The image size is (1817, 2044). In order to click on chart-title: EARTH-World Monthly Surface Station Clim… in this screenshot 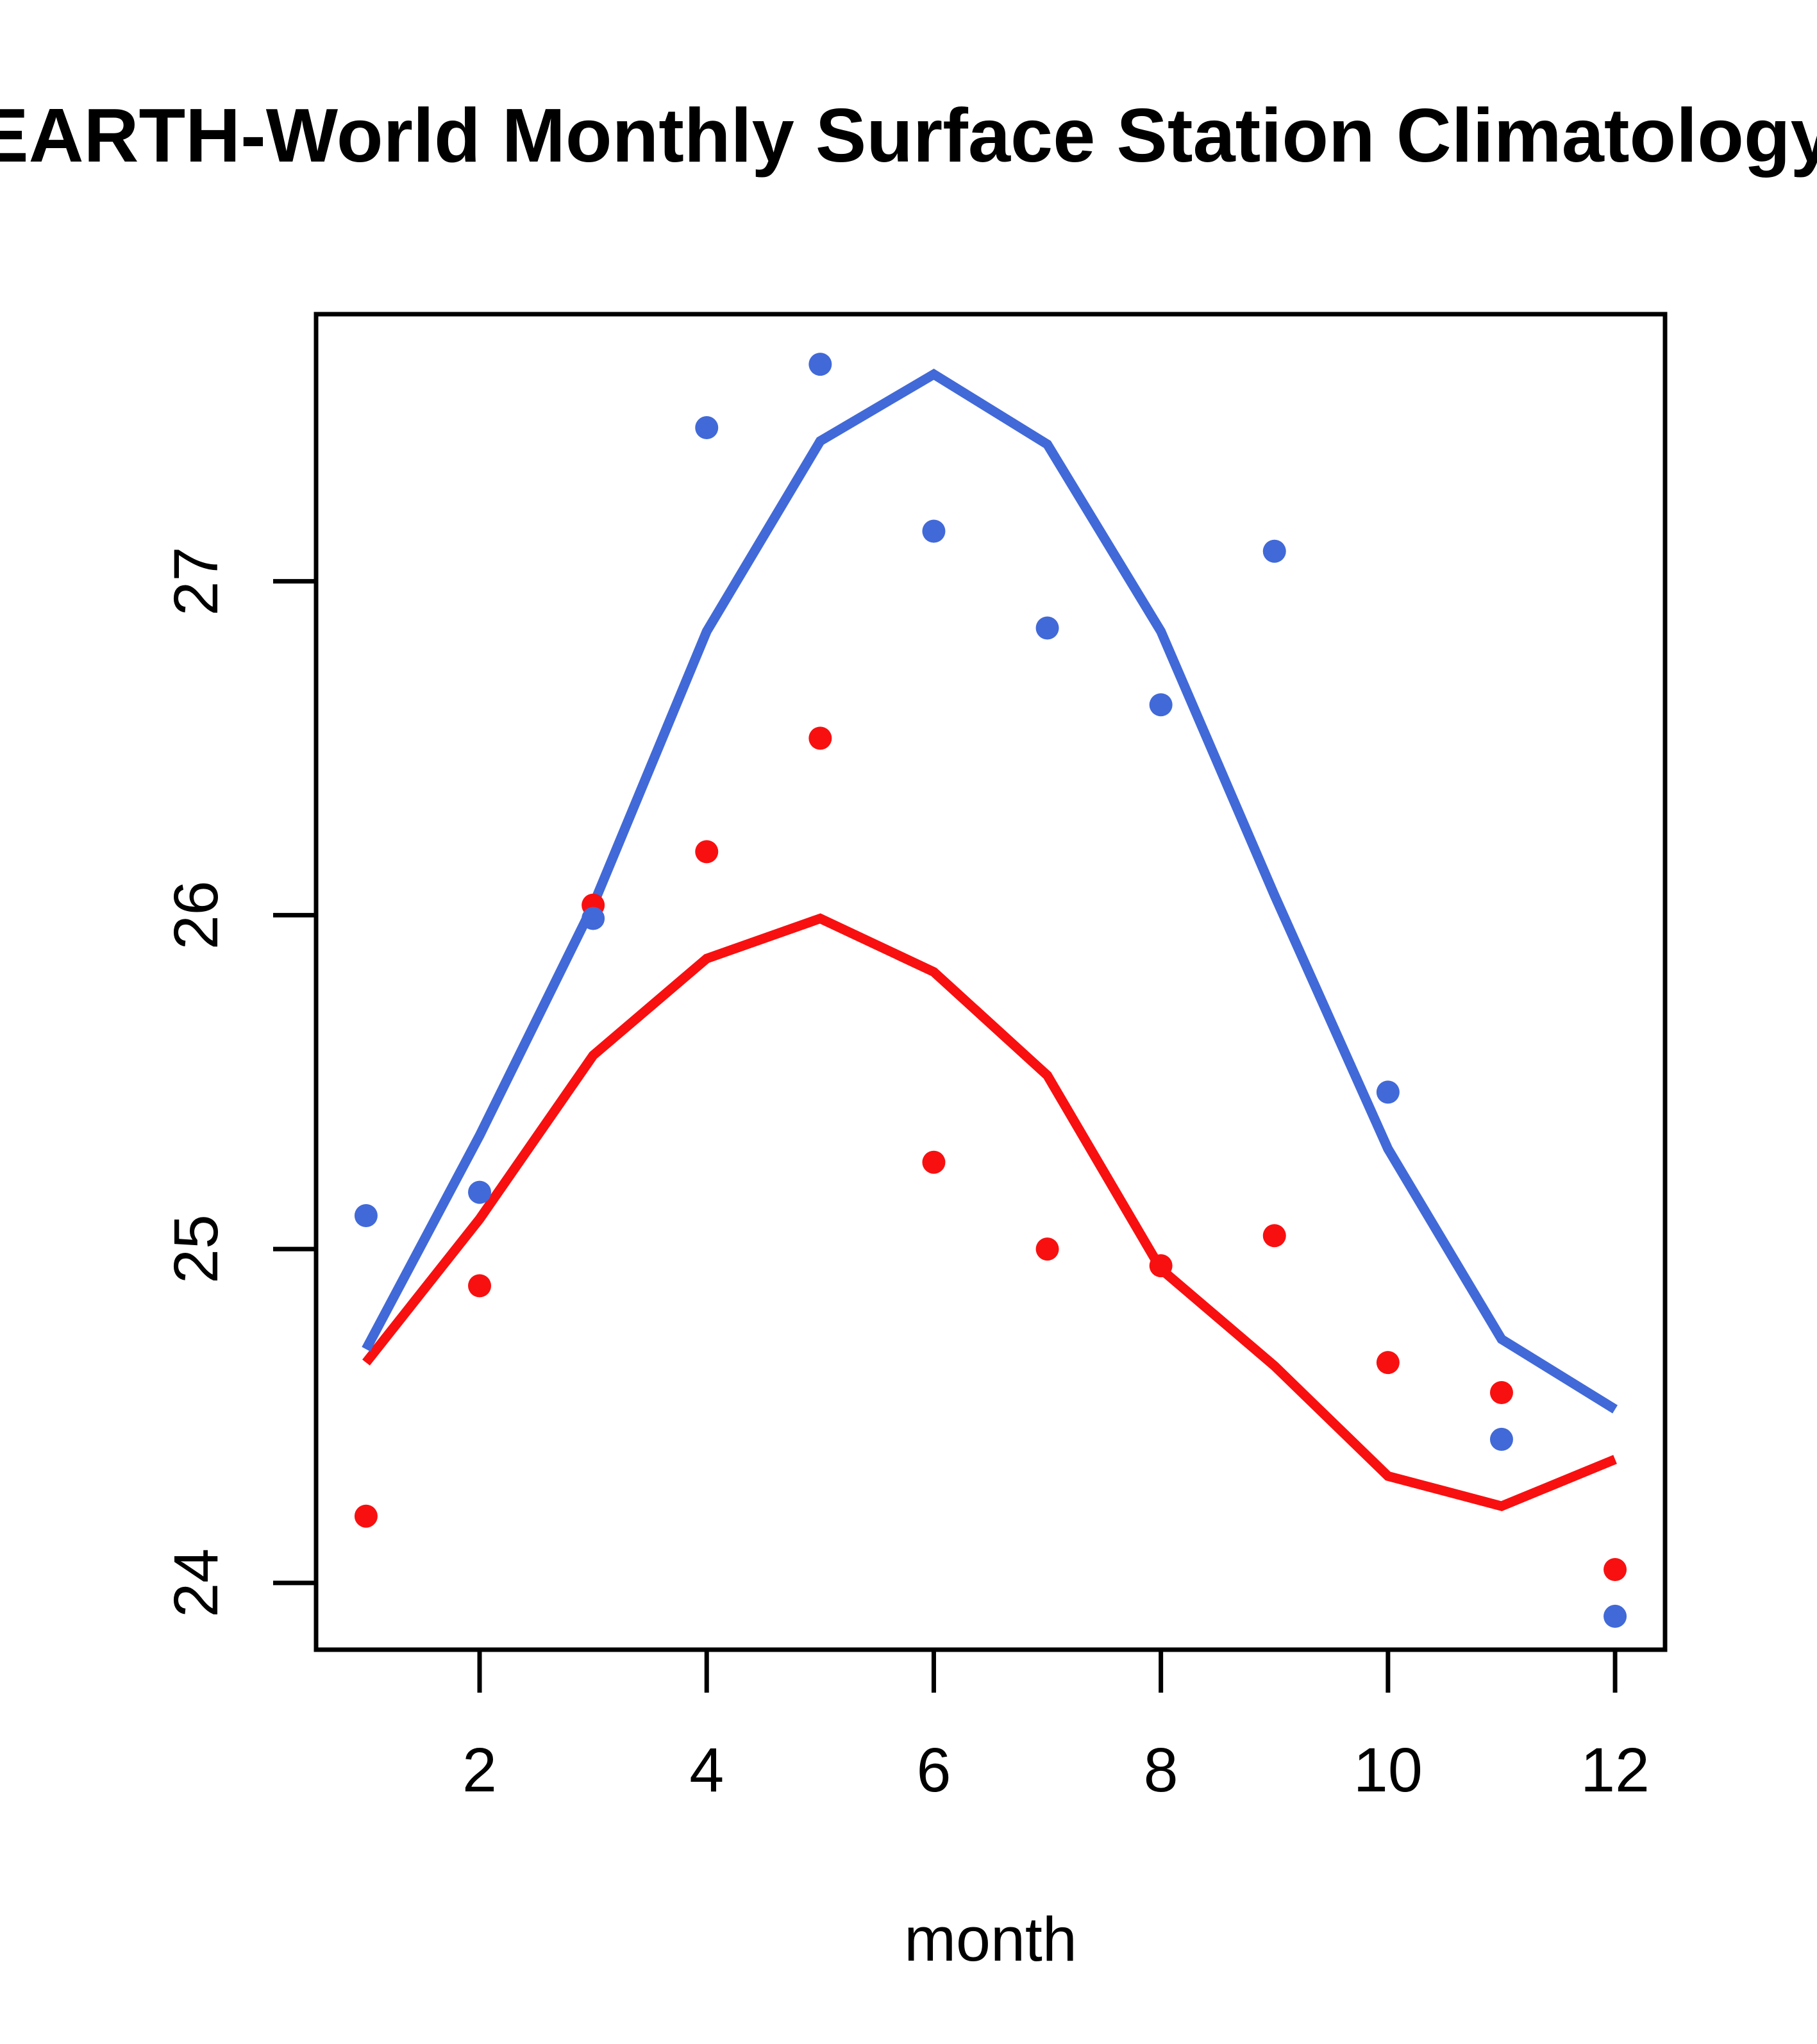, I will do `click(908, 135)`.